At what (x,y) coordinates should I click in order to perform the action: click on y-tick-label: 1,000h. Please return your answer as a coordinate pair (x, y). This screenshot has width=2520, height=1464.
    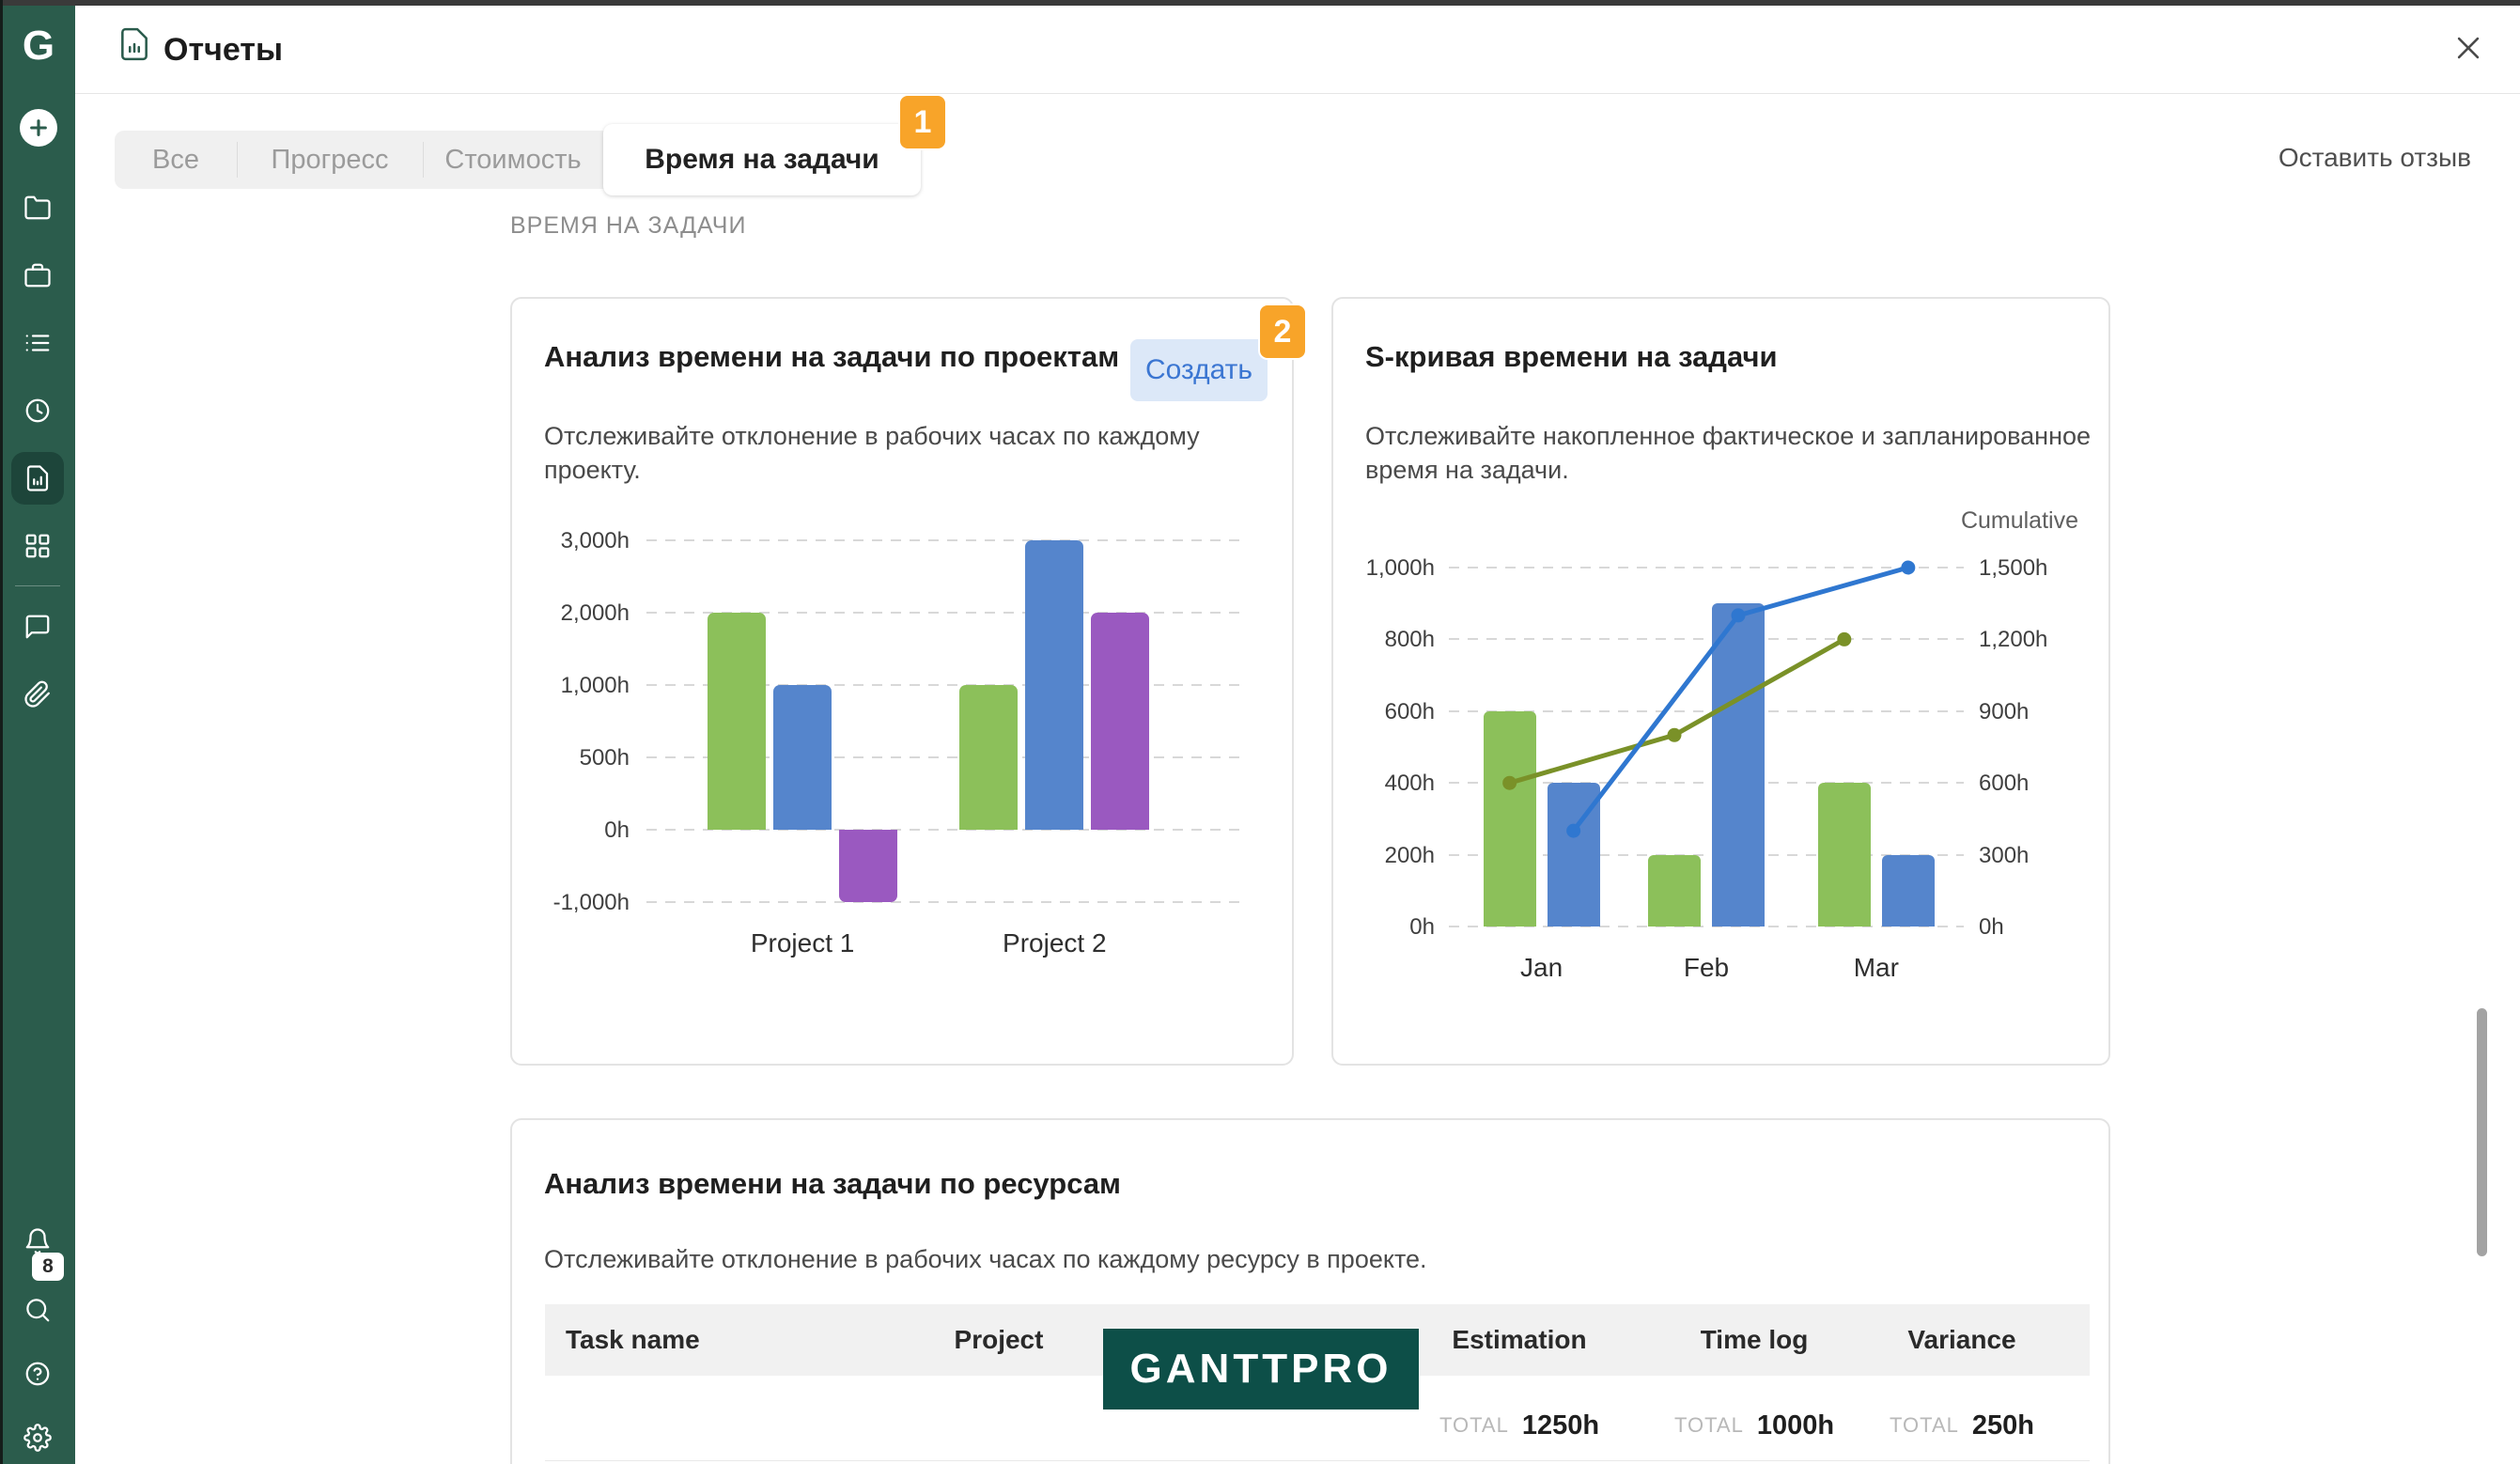
    Looking at the image, I should click on (595, 686).